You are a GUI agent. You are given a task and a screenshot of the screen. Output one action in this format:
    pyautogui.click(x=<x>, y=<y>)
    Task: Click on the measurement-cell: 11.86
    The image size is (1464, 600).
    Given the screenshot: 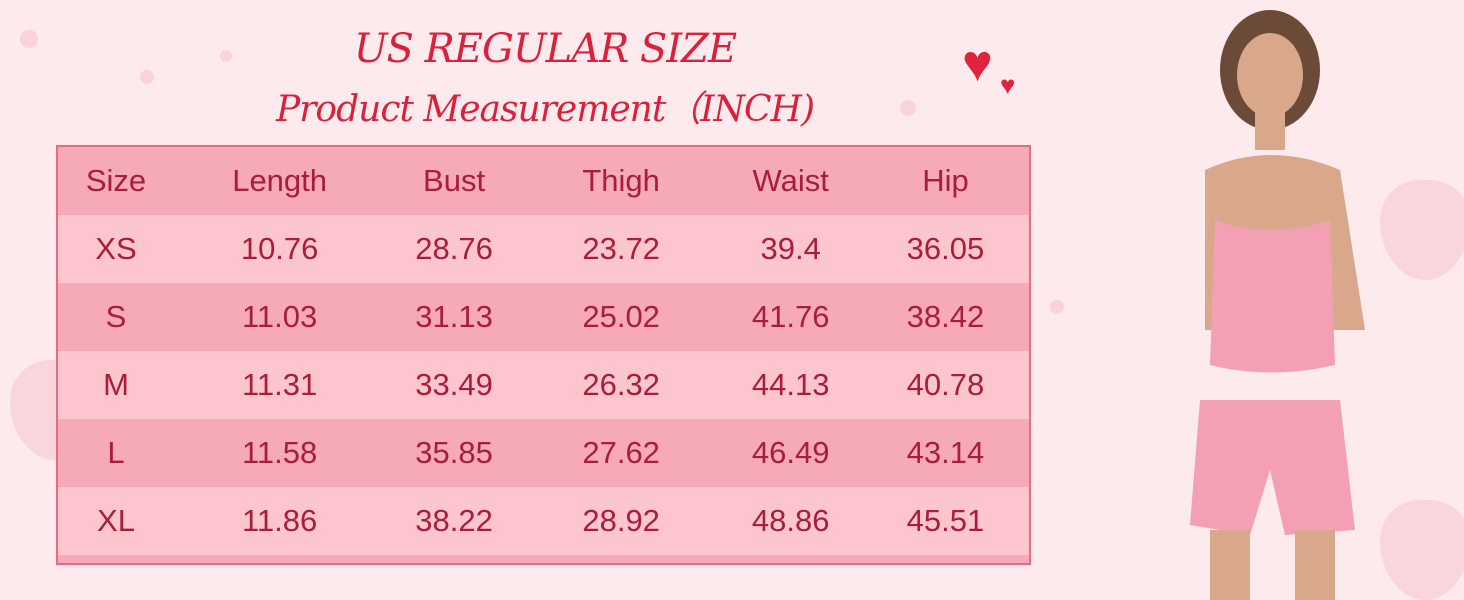 What is the action you would take?
    pyautogui.click(x=279, y=520)
    